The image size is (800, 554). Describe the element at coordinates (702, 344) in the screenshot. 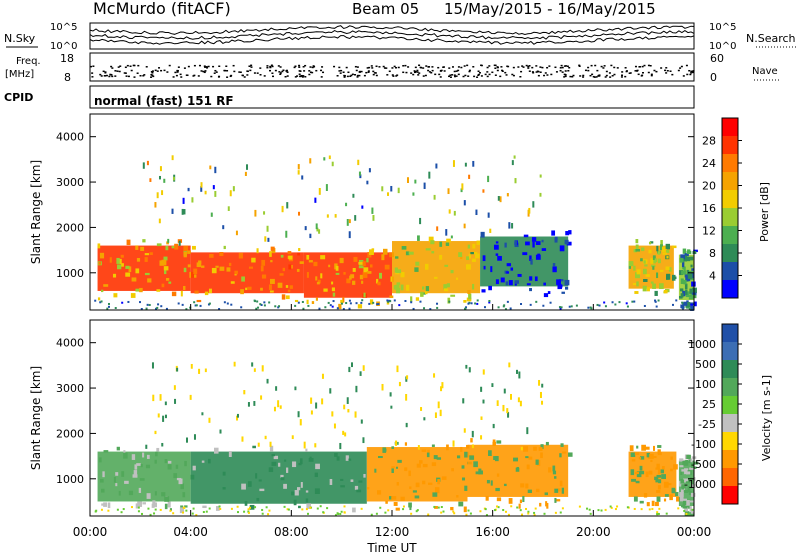

I see `colorbar-tick-label: 1000` at that location.